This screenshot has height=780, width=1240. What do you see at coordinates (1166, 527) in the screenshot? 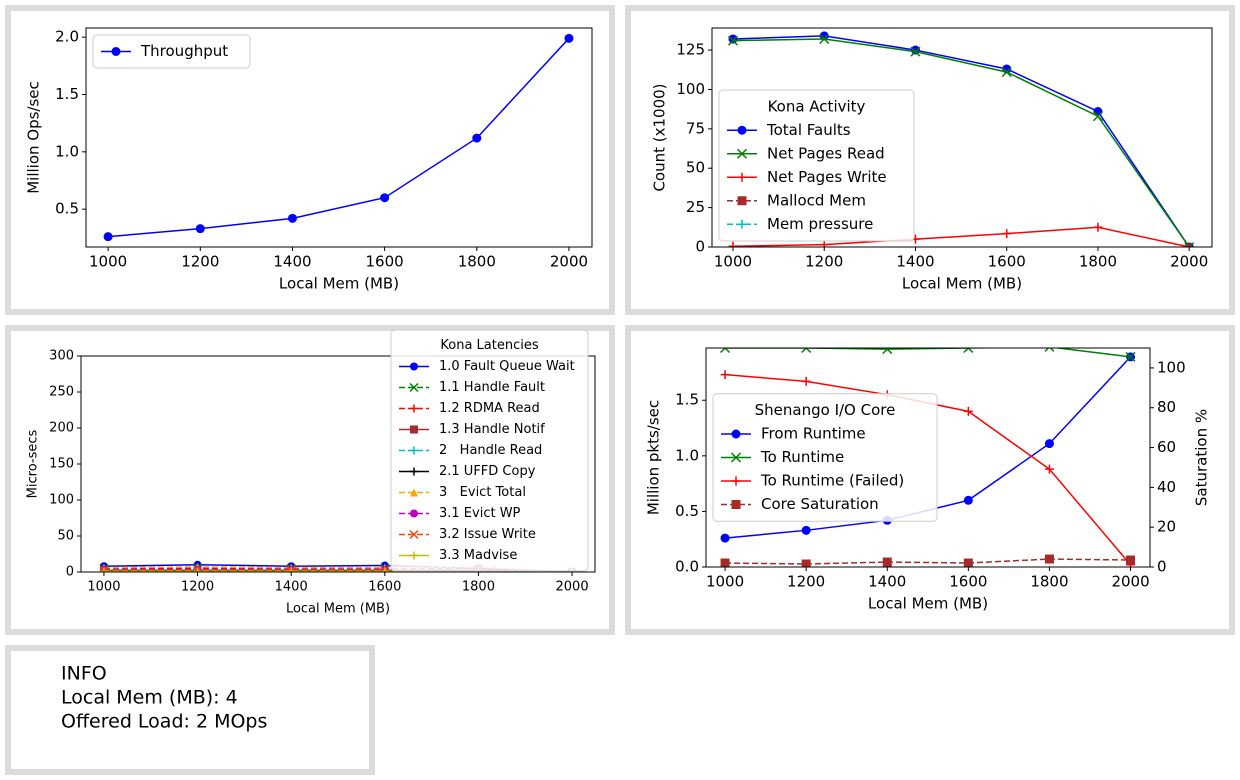
I see `y-tick-label: 20` at bounding box center [1166, 527].